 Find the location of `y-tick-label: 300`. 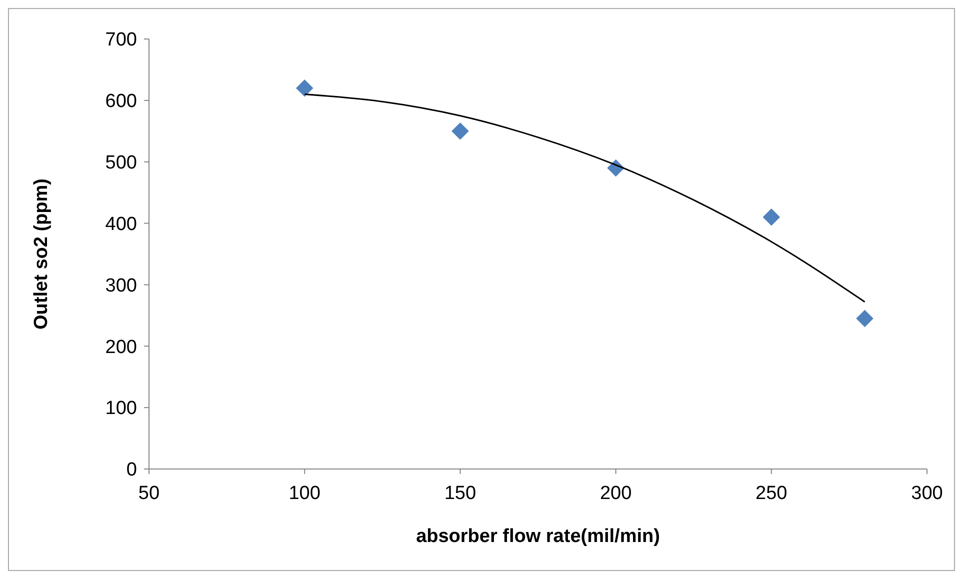

y-tick-label: 300 is located at coordinates (121, 285).